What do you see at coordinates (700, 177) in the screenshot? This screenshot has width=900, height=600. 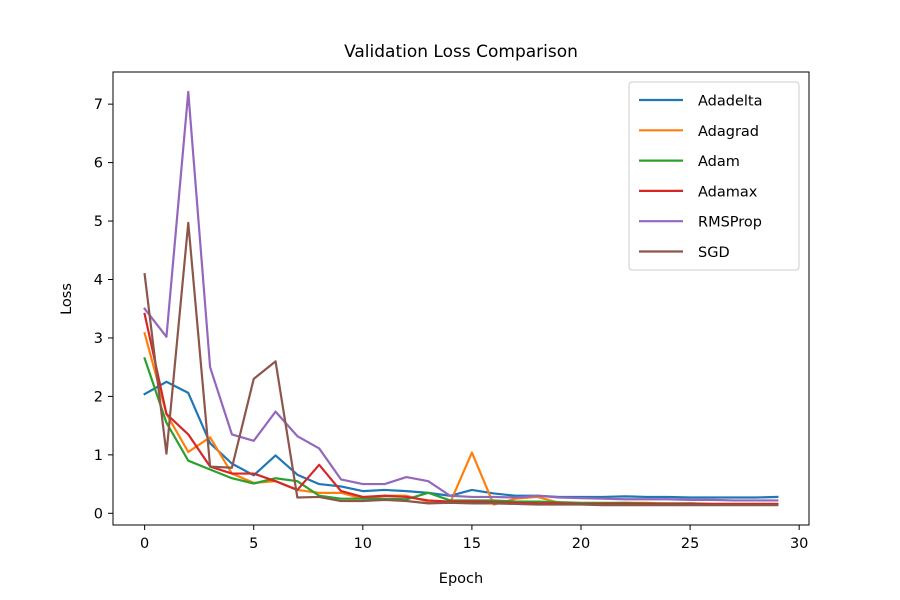 I see `legend-items: Adadelta Adagrad Adam Adamax RMSProp SGD` at bounding box center [700, 177].